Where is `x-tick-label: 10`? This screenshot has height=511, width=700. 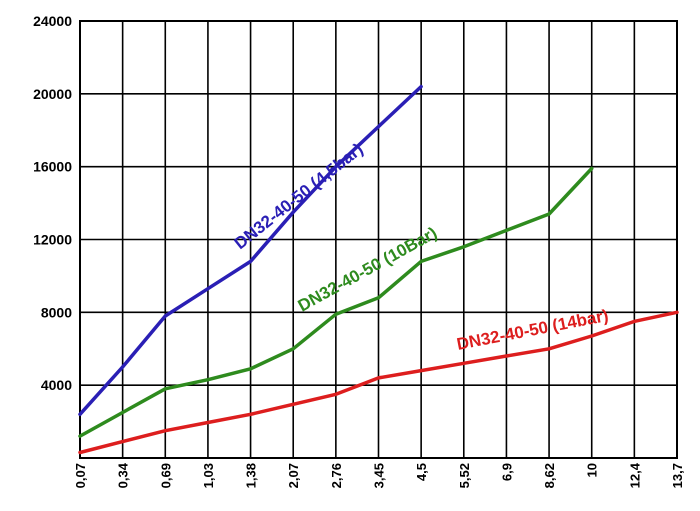
x-tick-label: 10 is located at coordinates (592, 470).